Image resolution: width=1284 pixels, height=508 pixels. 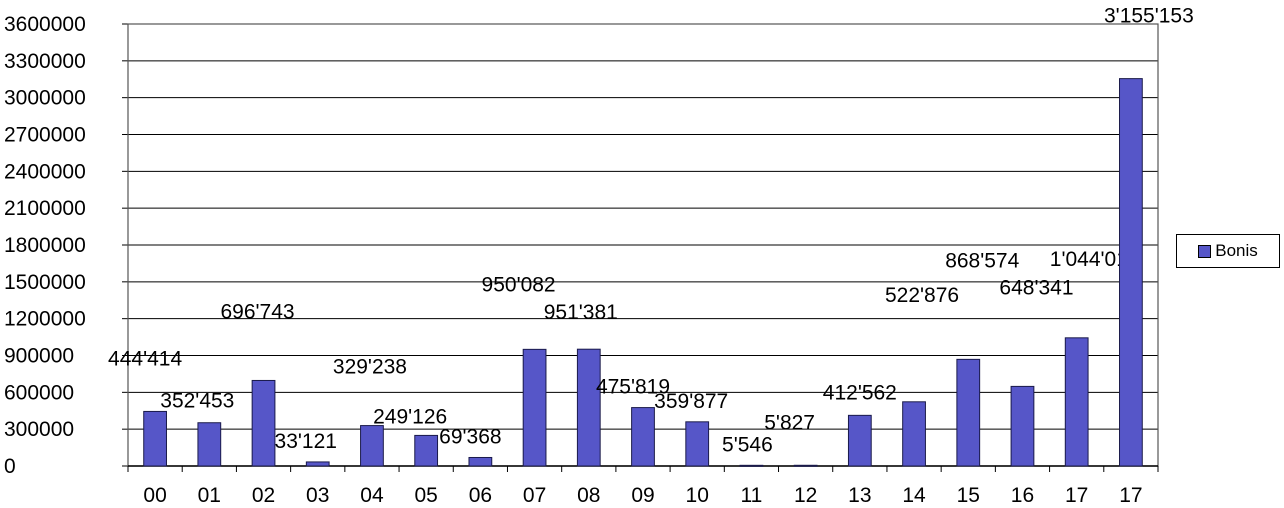 I want to click on x-tick-label: 11, so click(x=752, y=495).